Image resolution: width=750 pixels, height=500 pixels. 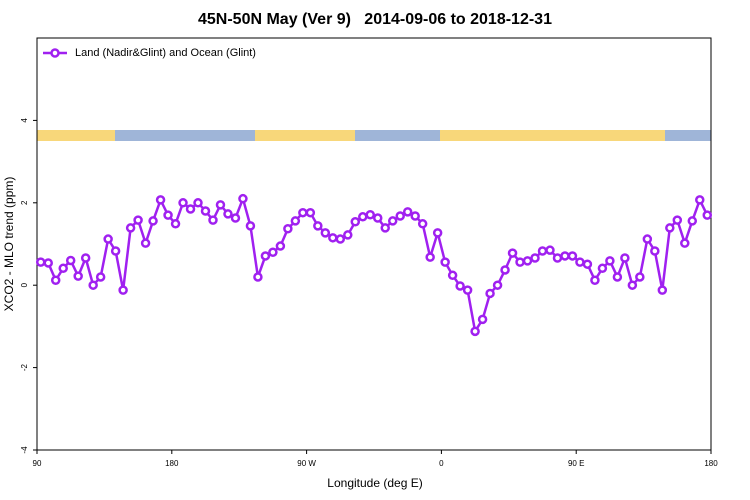 I want to click on x-tick-label: 90 W, so click(x=306, y=463).